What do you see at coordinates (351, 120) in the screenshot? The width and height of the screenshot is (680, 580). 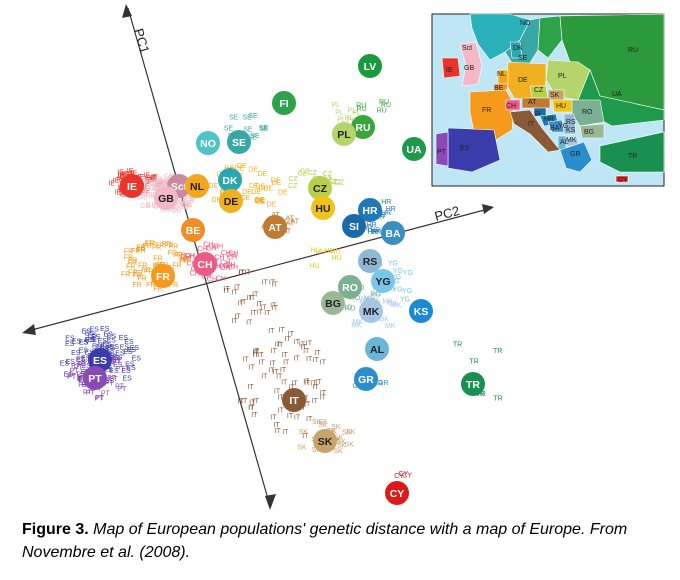 I see `individual-label: PL` at bounding box center [351, 120].